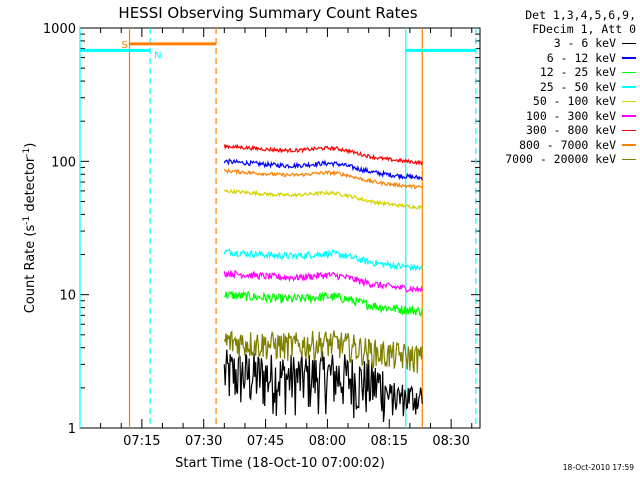 The height and width of the screenshot is (480, 640). Describe the element at coordinates (30, 186) in the screenshot. I see `y-label-part: detector` at that location.